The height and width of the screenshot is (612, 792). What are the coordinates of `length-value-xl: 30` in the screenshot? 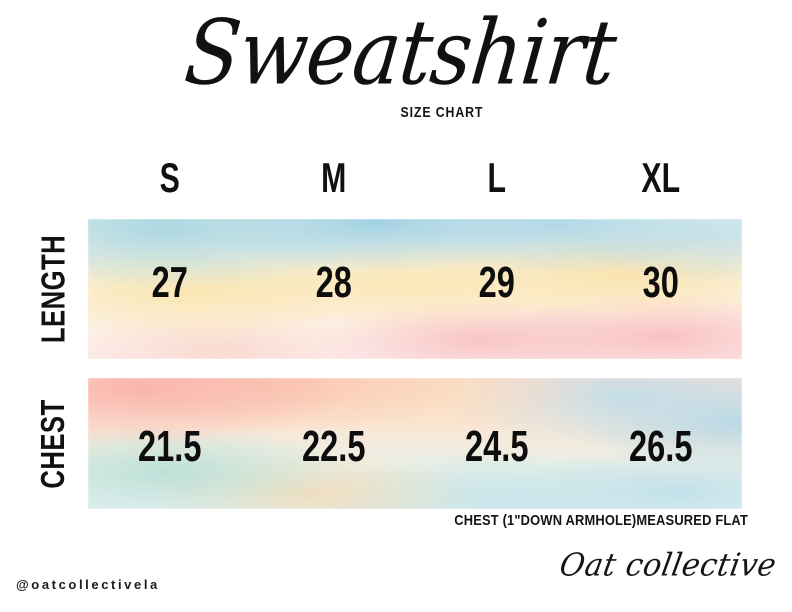 It's located at (660, 282).